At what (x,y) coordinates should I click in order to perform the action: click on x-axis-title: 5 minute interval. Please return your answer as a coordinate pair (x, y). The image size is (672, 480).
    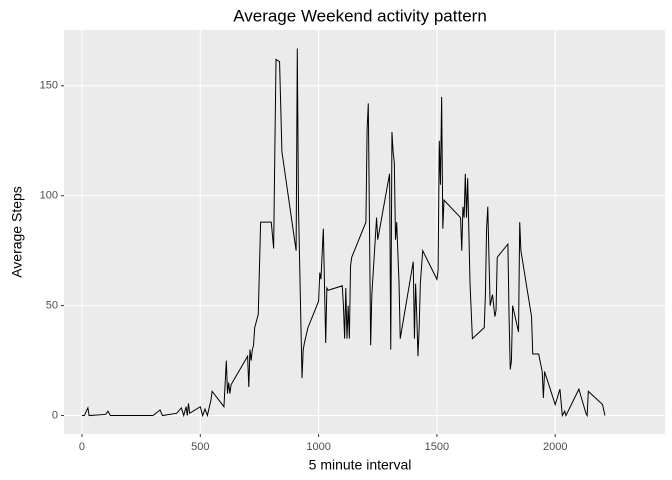
    Looking at the image, I should click on (360, 465).